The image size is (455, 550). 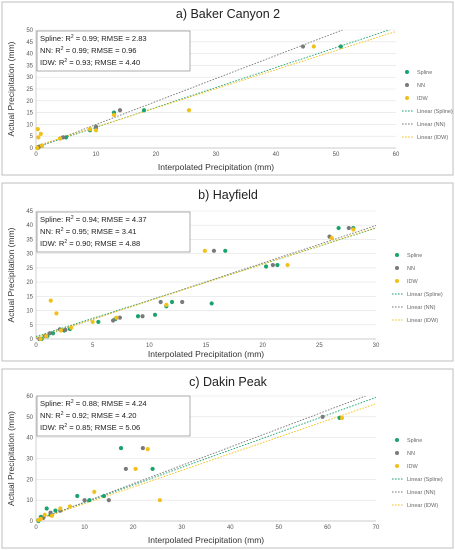 I want to click on stats-line: NN: R2 = 0.92; RMSE = 4.20, so click(x=88, y=415).